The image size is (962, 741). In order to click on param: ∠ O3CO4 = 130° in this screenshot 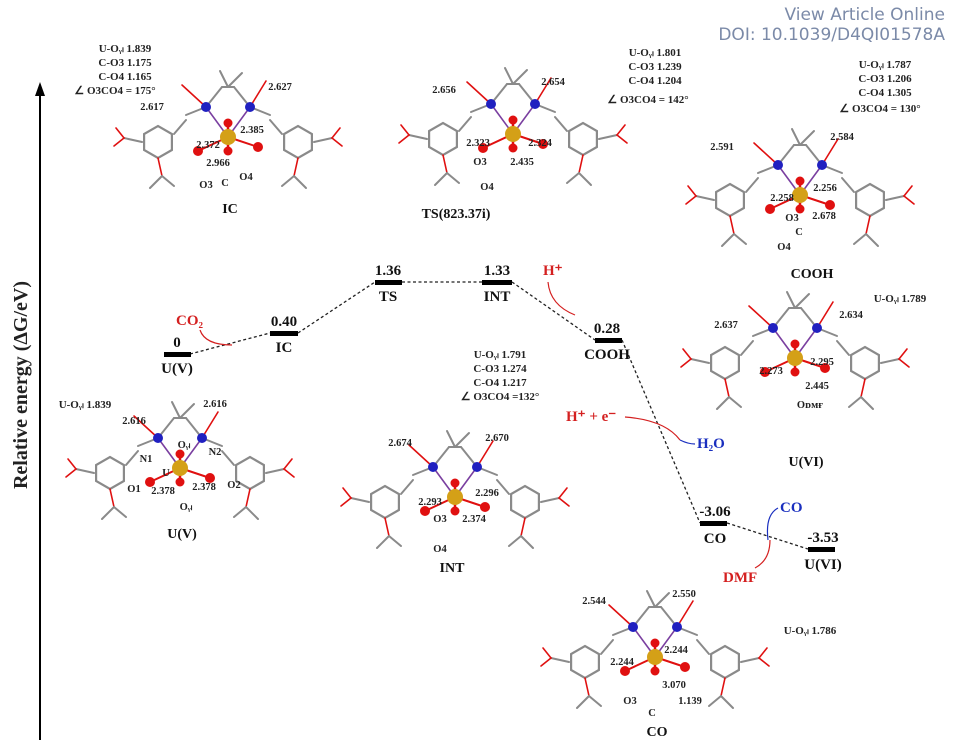, I will do `click(879, 109)`.